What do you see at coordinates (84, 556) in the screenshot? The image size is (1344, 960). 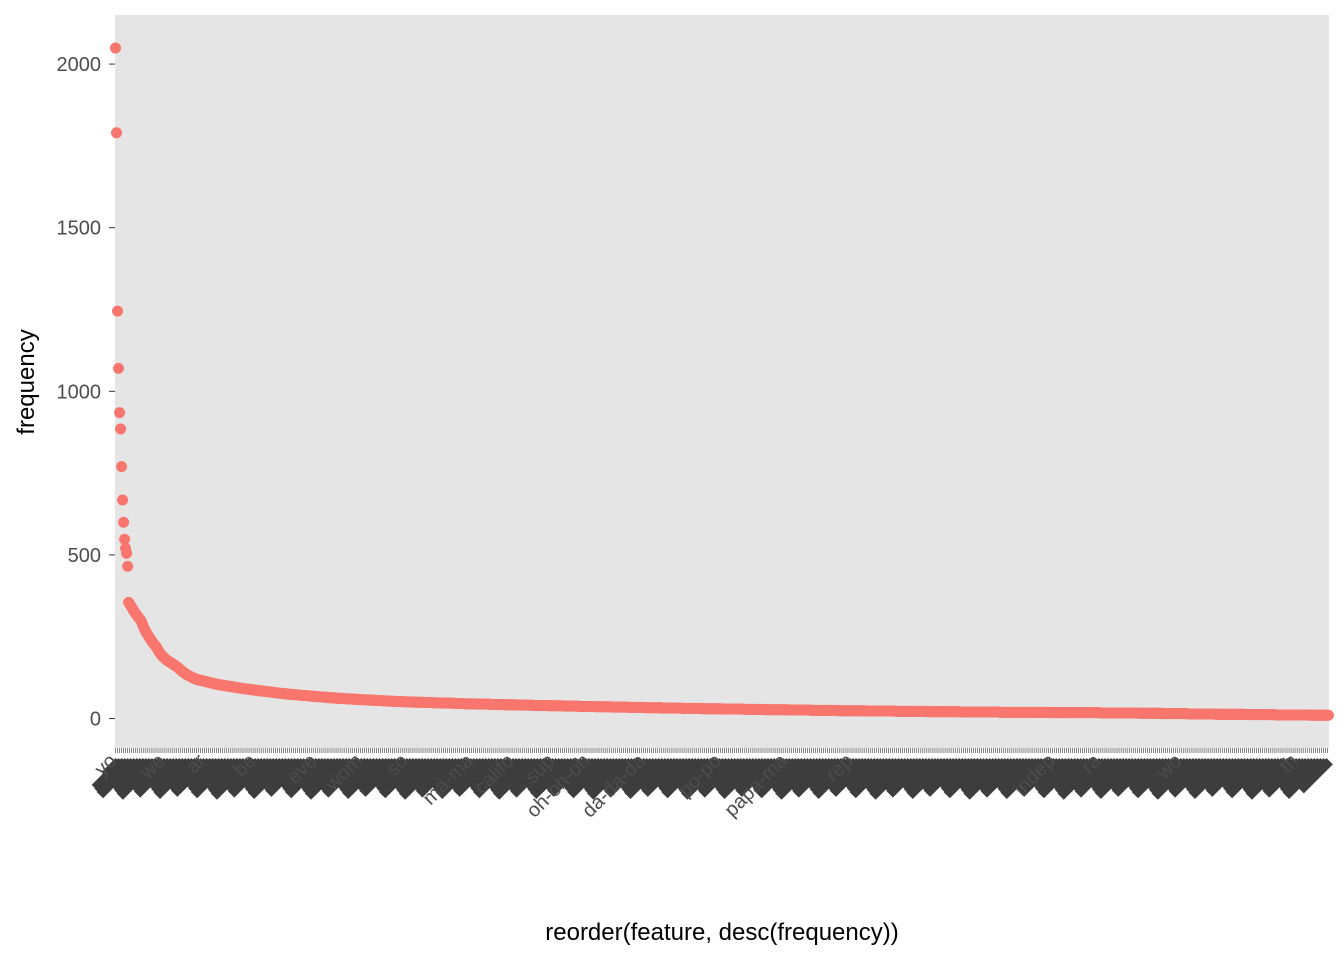 I see `y-tick-label: 500` at bounding box center [84, 556].